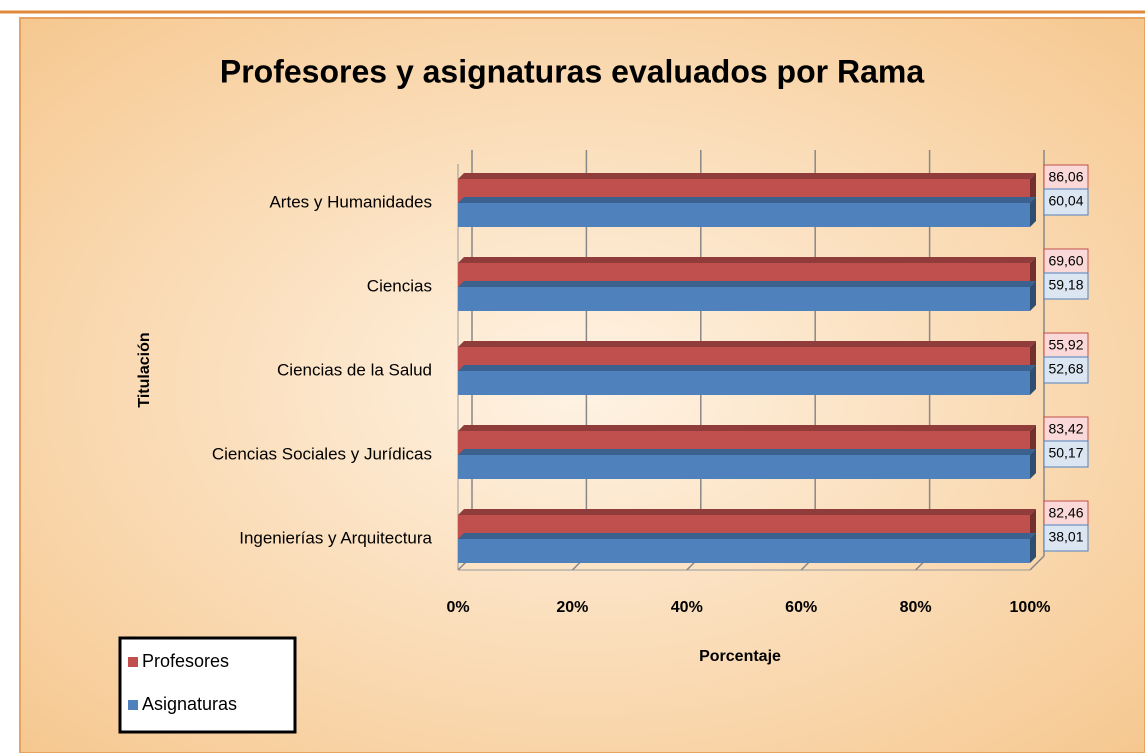 The height and width of the screenshot is (753, 1145). I want to click on legend-box, so click(207, 685).